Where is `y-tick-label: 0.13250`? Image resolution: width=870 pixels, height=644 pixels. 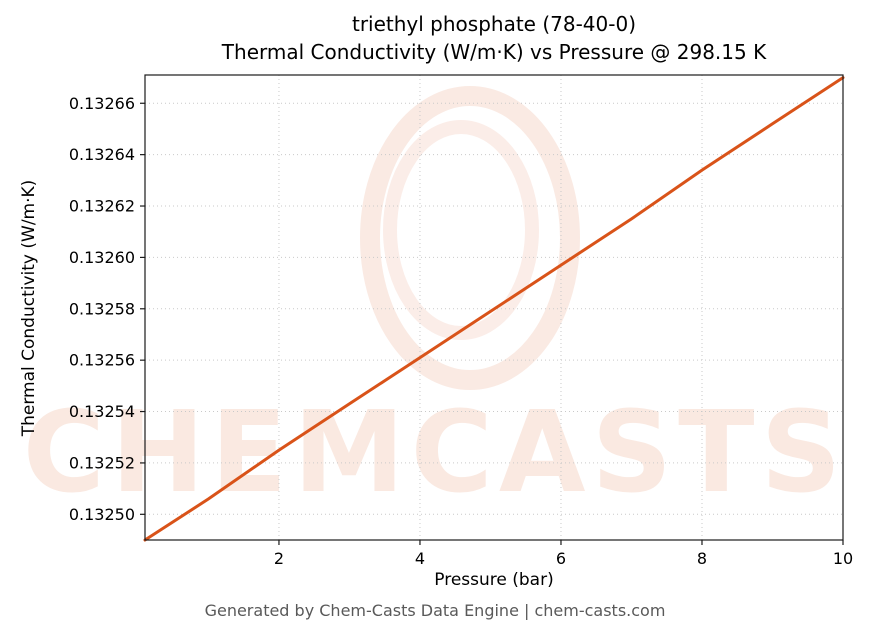 y-tick-label: 0.13250 is located at coordinates (102, 514).